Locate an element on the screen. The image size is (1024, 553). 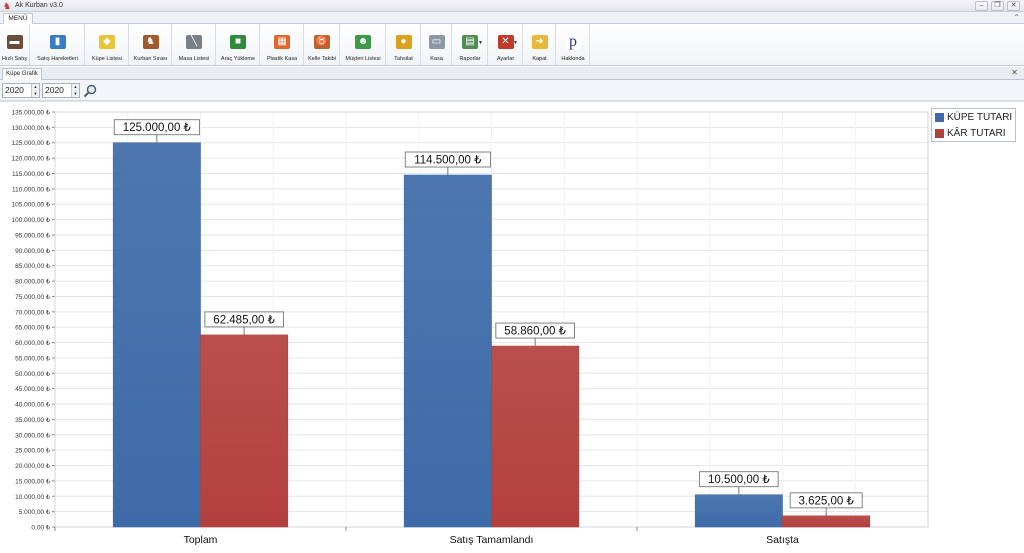
ribbon-button-kurban-sirasi: ♞ Kurban Sırası is located at coordinates (151, 44).